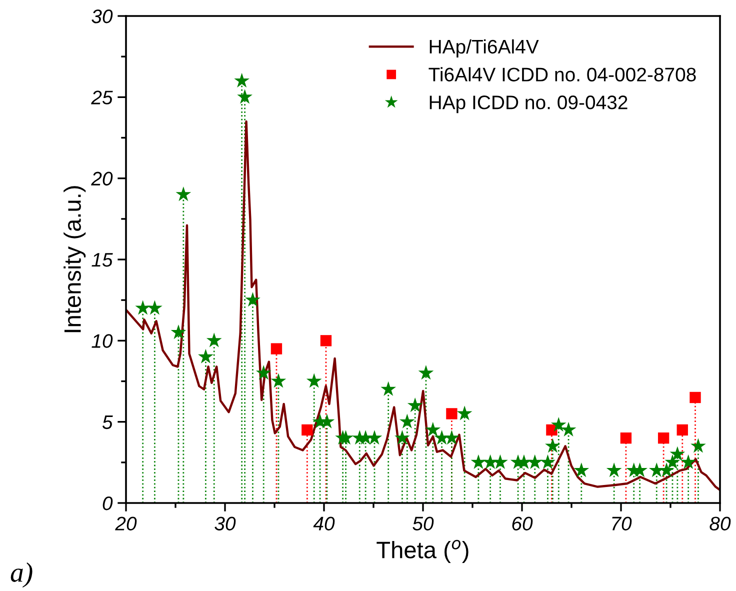 This screenshot has width=736, height=591. What do you see at coordinates (529, 105) in the screenshot?
I see `legend-label: HAp ICDD no. 09-0432` at bounding box center [529, 105].